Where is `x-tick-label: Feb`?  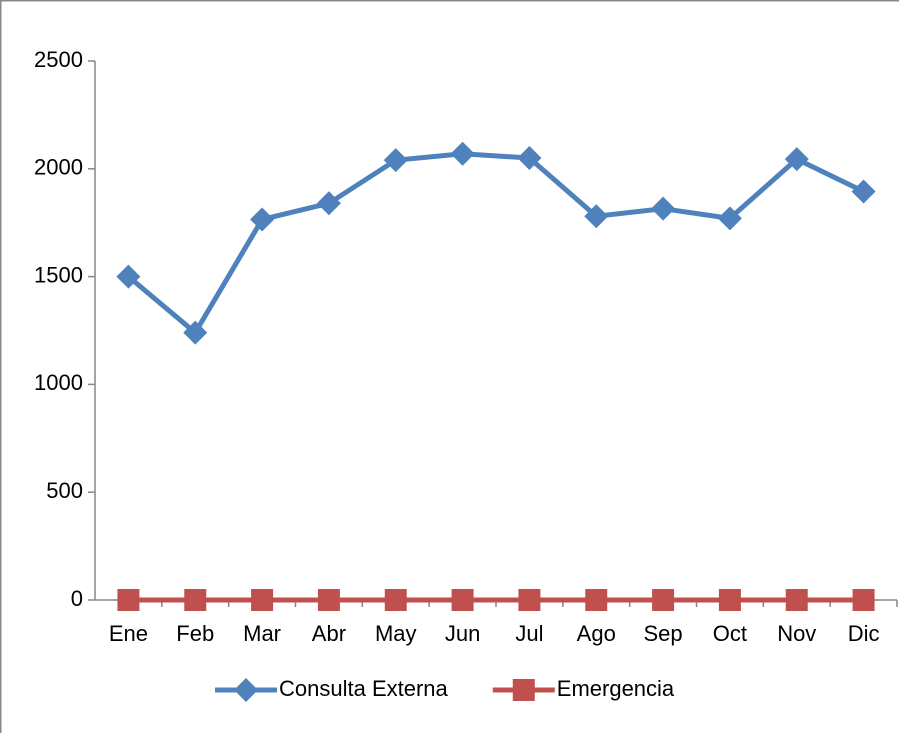 x-tick-label: Feb is located at coordinates (195, 633).